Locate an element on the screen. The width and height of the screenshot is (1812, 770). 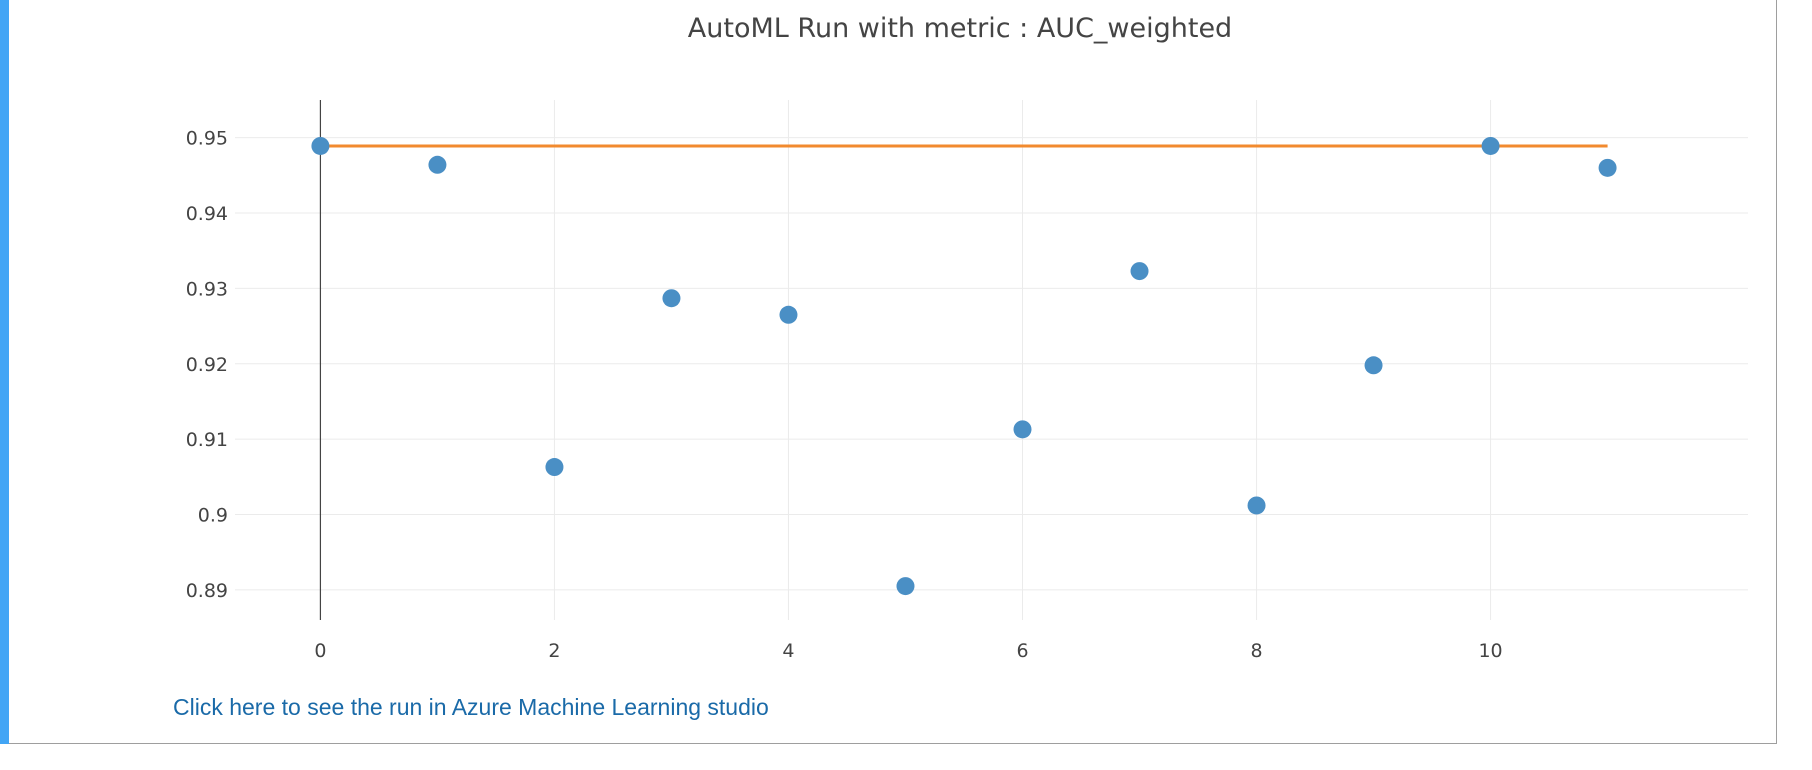
x-tick-label: 4 is located at coordinates (788, 651).